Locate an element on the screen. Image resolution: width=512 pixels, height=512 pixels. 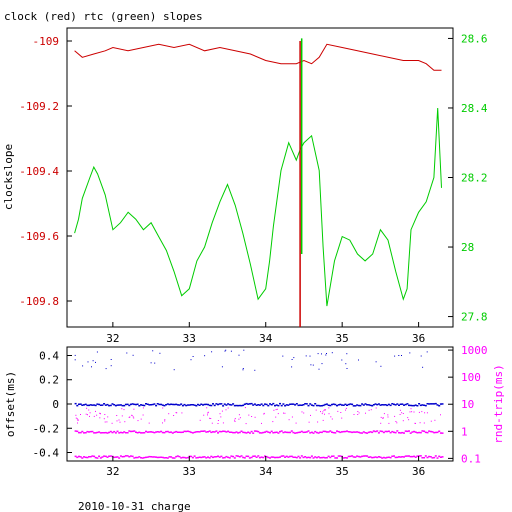
top-xtick-label: 32 is located at coordinates (112, 338).